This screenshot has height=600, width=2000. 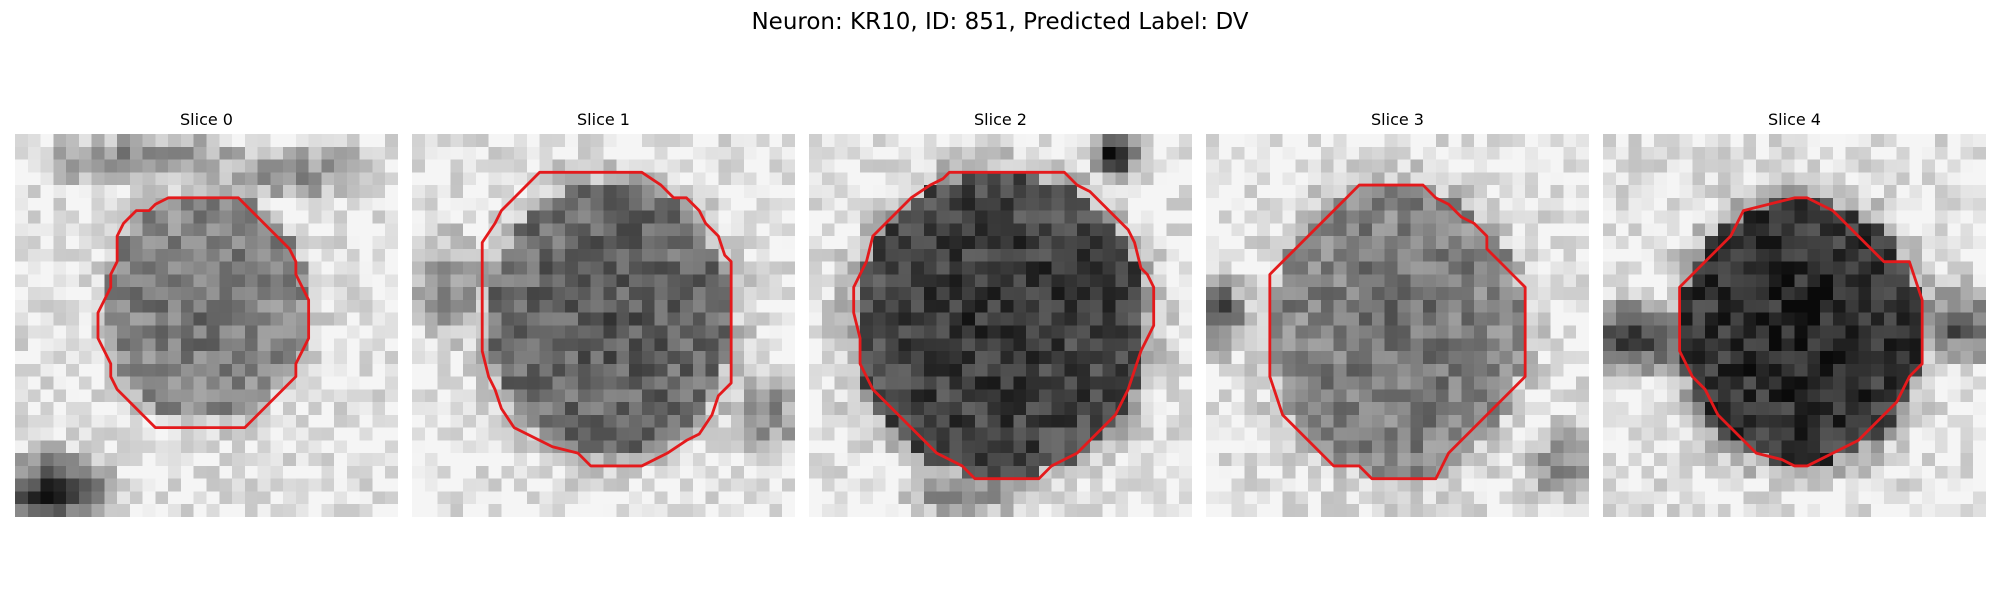 I want to click on slice-title-2: Slice 2, so click(x=1000, y=119).